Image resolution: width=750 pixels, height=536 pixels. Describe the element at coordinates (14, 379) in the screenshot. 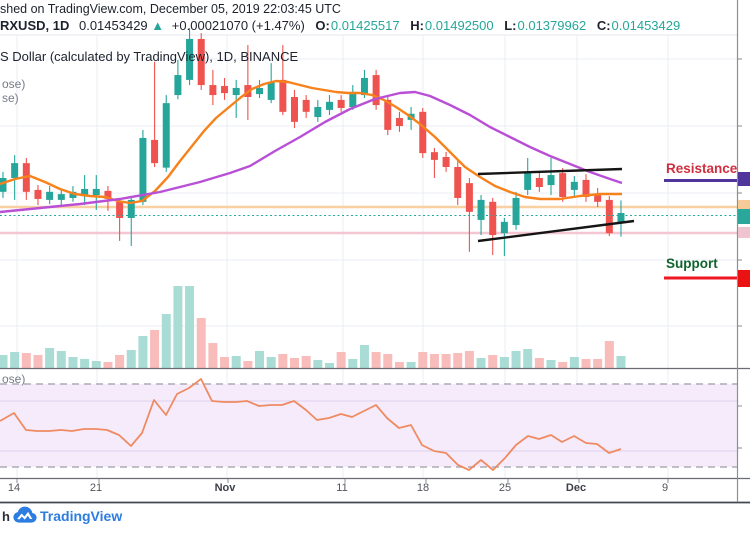

I see `rsi-legend-fragment: ose)` at that location.